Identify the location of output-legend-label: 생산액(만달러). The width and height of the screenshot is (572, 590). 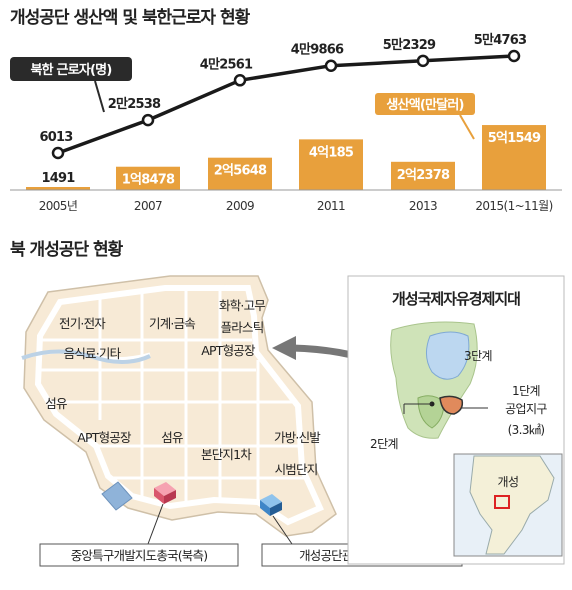
(424, 105).